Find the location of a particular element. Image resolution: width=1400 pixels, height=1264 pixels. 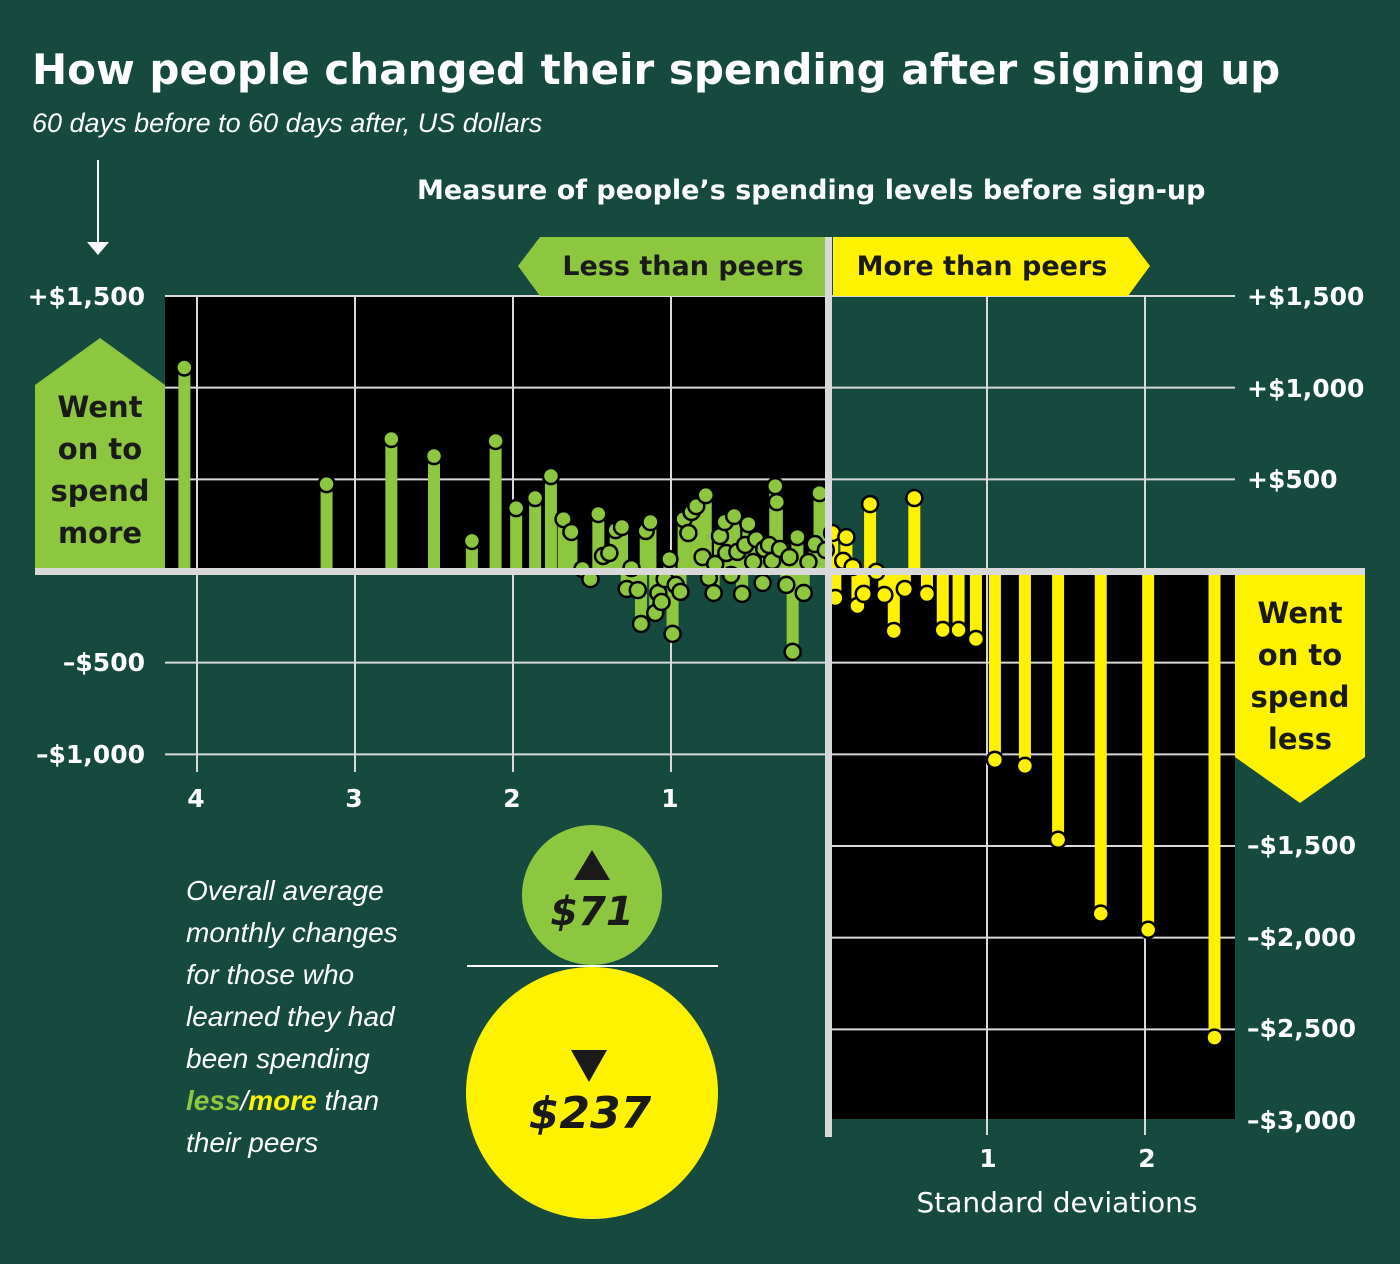

summary-line: learned they had is located at coordinates (291, 1016).